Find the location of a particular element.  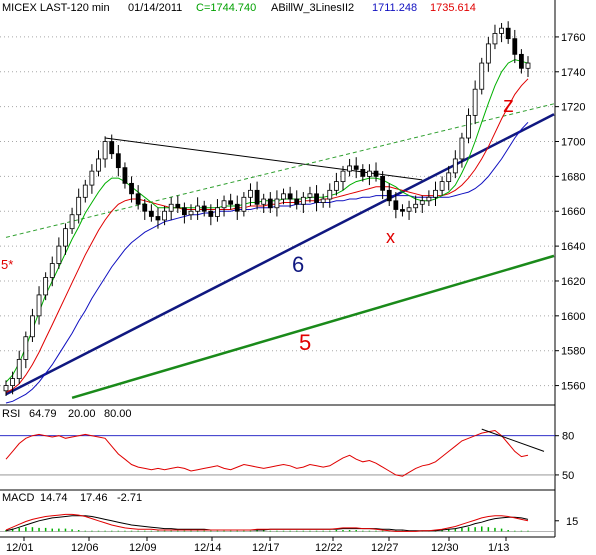

price-tick-label: 1640 is located at coordinates (573, 247).